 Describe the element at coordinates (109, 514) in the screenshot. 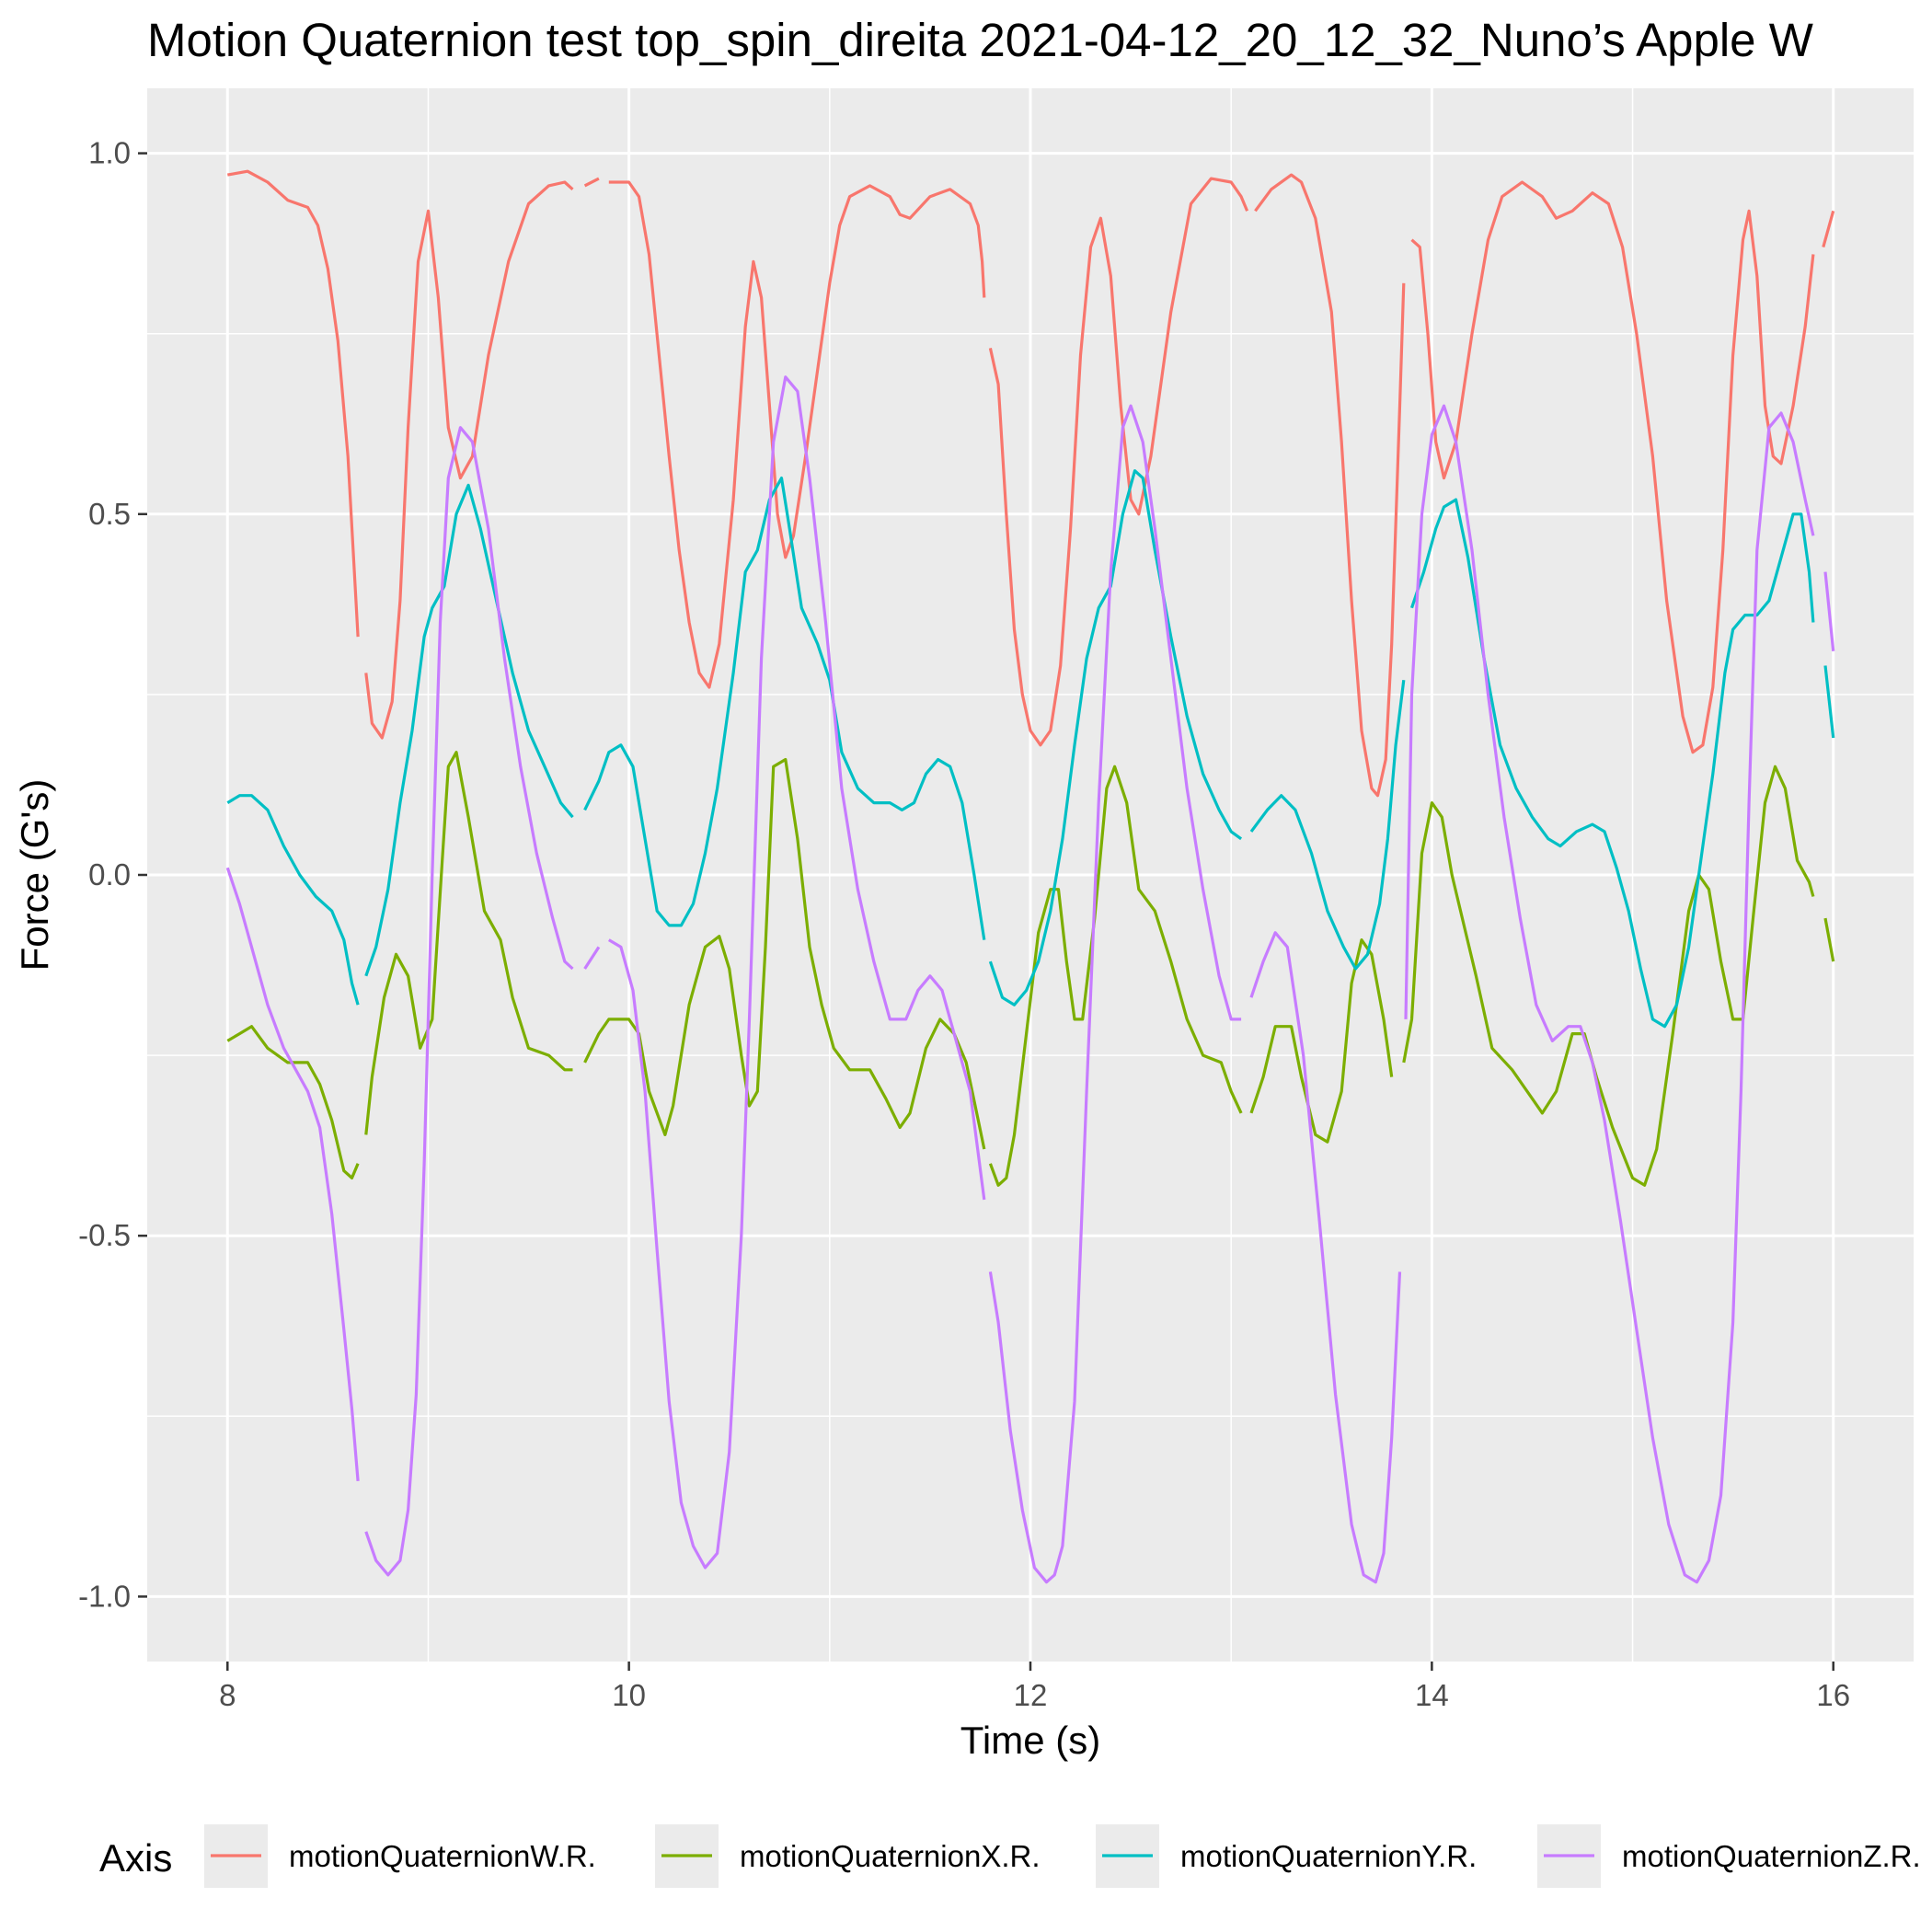

I see `y-tick-label: 0.5` at that location.